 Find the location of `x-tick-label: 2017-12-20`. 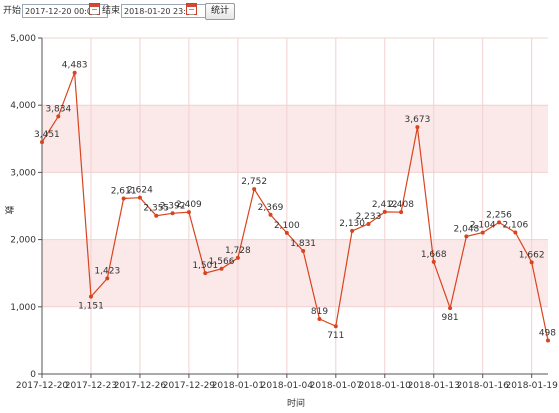

x-tick-label: 2017-12-20 is located at coordinates (42, 386).